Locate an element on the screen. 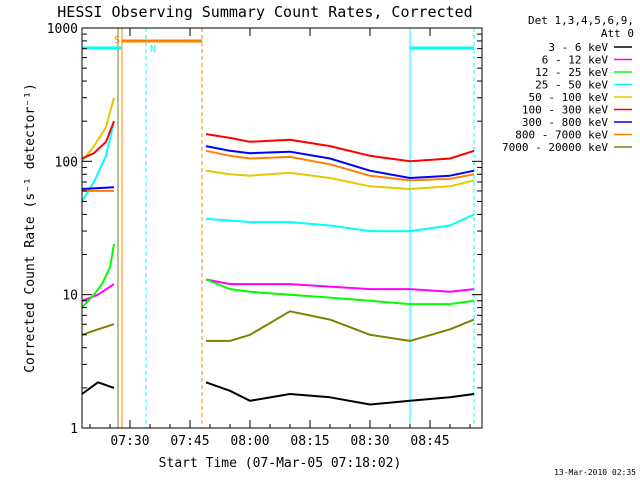  legend-header-line-1: Det 1,3,4,5,6,9, is located at coordinates (581, 20).